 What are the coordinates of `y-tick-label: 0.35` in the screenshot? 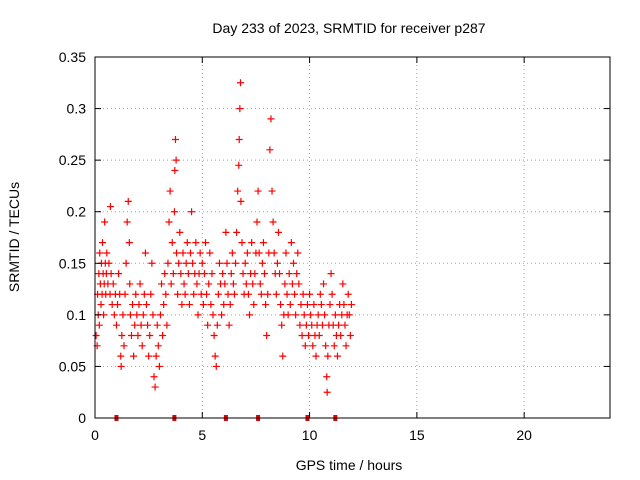 It's located at (72, 57).